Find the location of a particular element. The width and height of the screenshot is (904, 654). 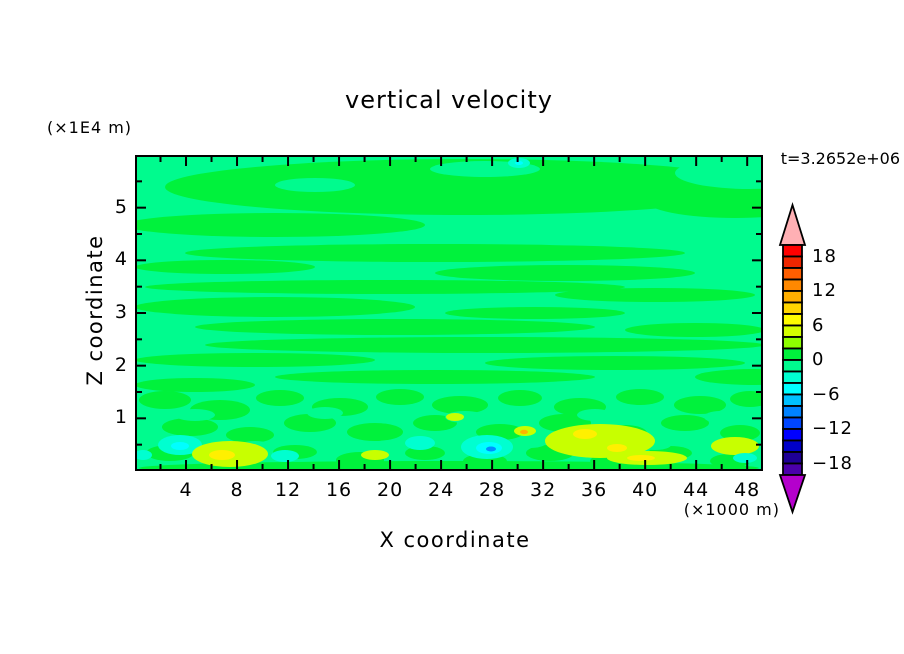

colorbar-tick-label: 6 is located at coordinates (818, 325).